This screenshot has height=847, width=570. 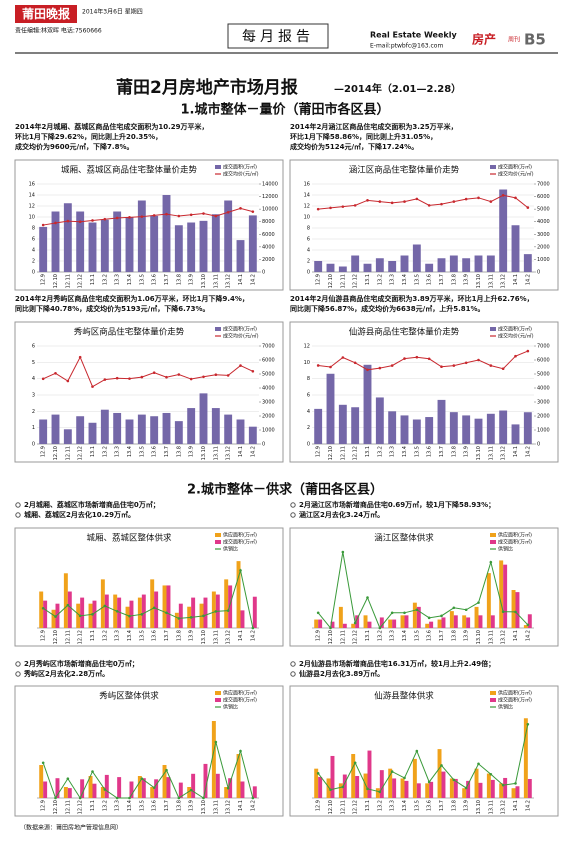 What do you see at coordinates (543, 210) in the screenshot?
I see `y2-tick-label: 5000` at bounding box center [543, 210].